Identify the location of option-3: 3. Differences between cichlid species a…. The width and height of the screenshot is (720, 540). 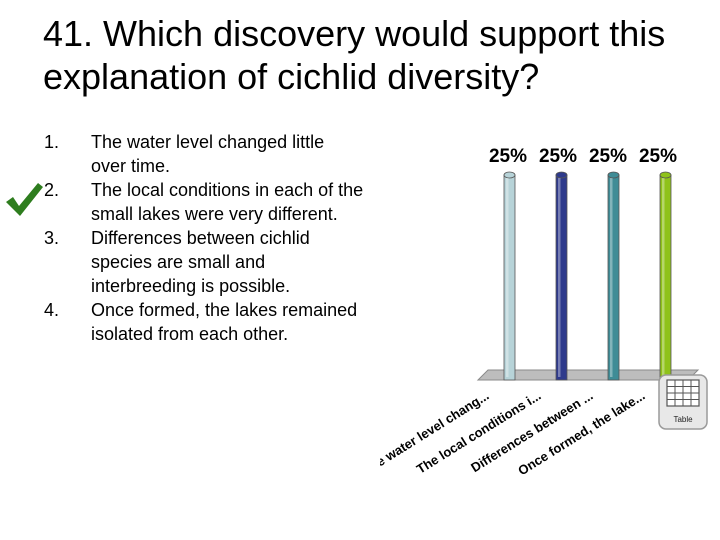
(204, 262).